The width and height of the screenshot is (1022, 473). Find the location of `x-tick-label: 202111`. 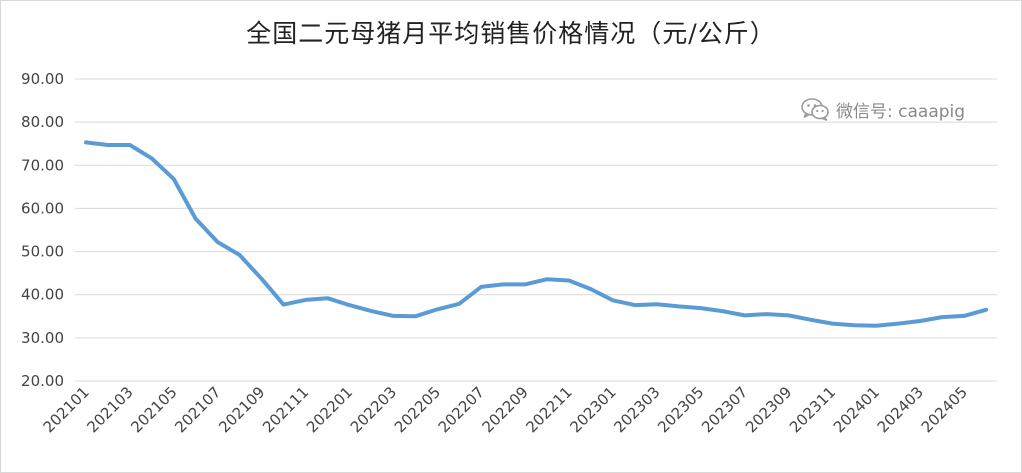

x-tick-label: 202111 is located at coordinates (285, 409).